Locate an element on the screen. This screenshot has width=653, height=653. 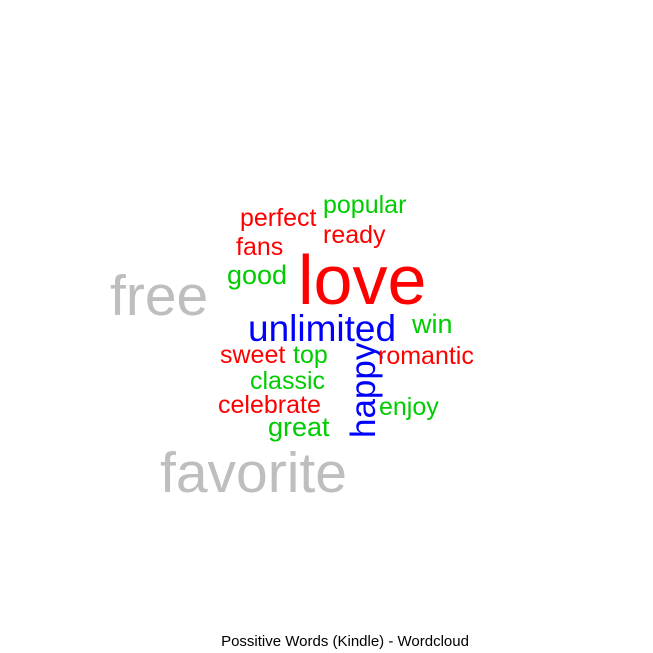
word-fans: fans is located at coordinates (260, 247).